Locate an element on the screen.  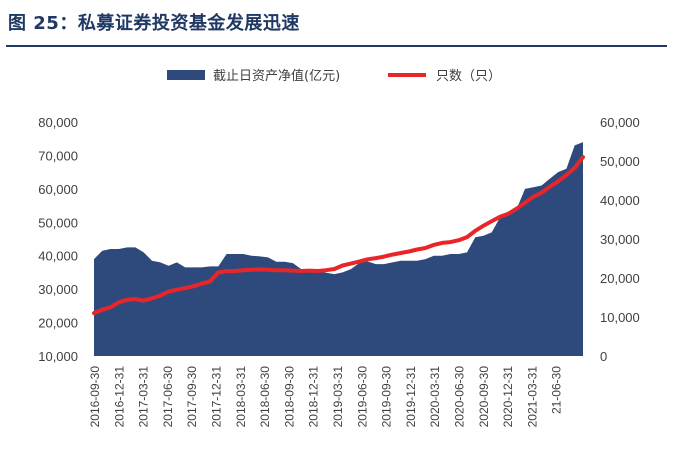
y-left-tick-label: 60,000 is located at coordinates (58, 189).